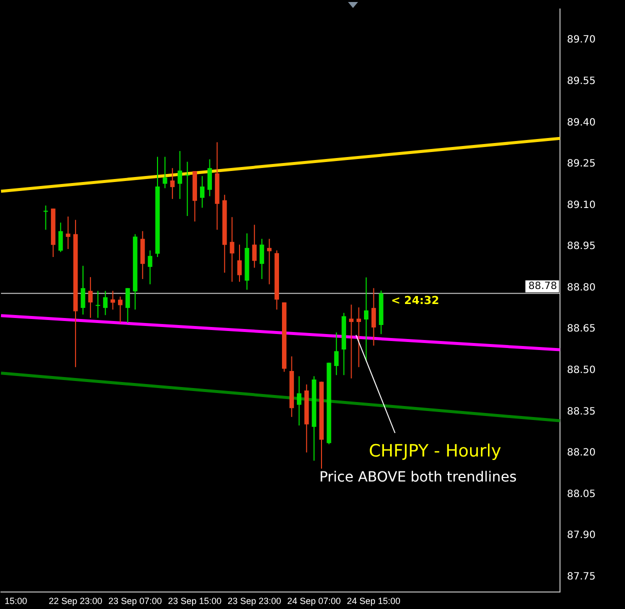 This screenshot has height=609, width=625. I want to click on y-tick-label: 88.50, so click(581, 370).